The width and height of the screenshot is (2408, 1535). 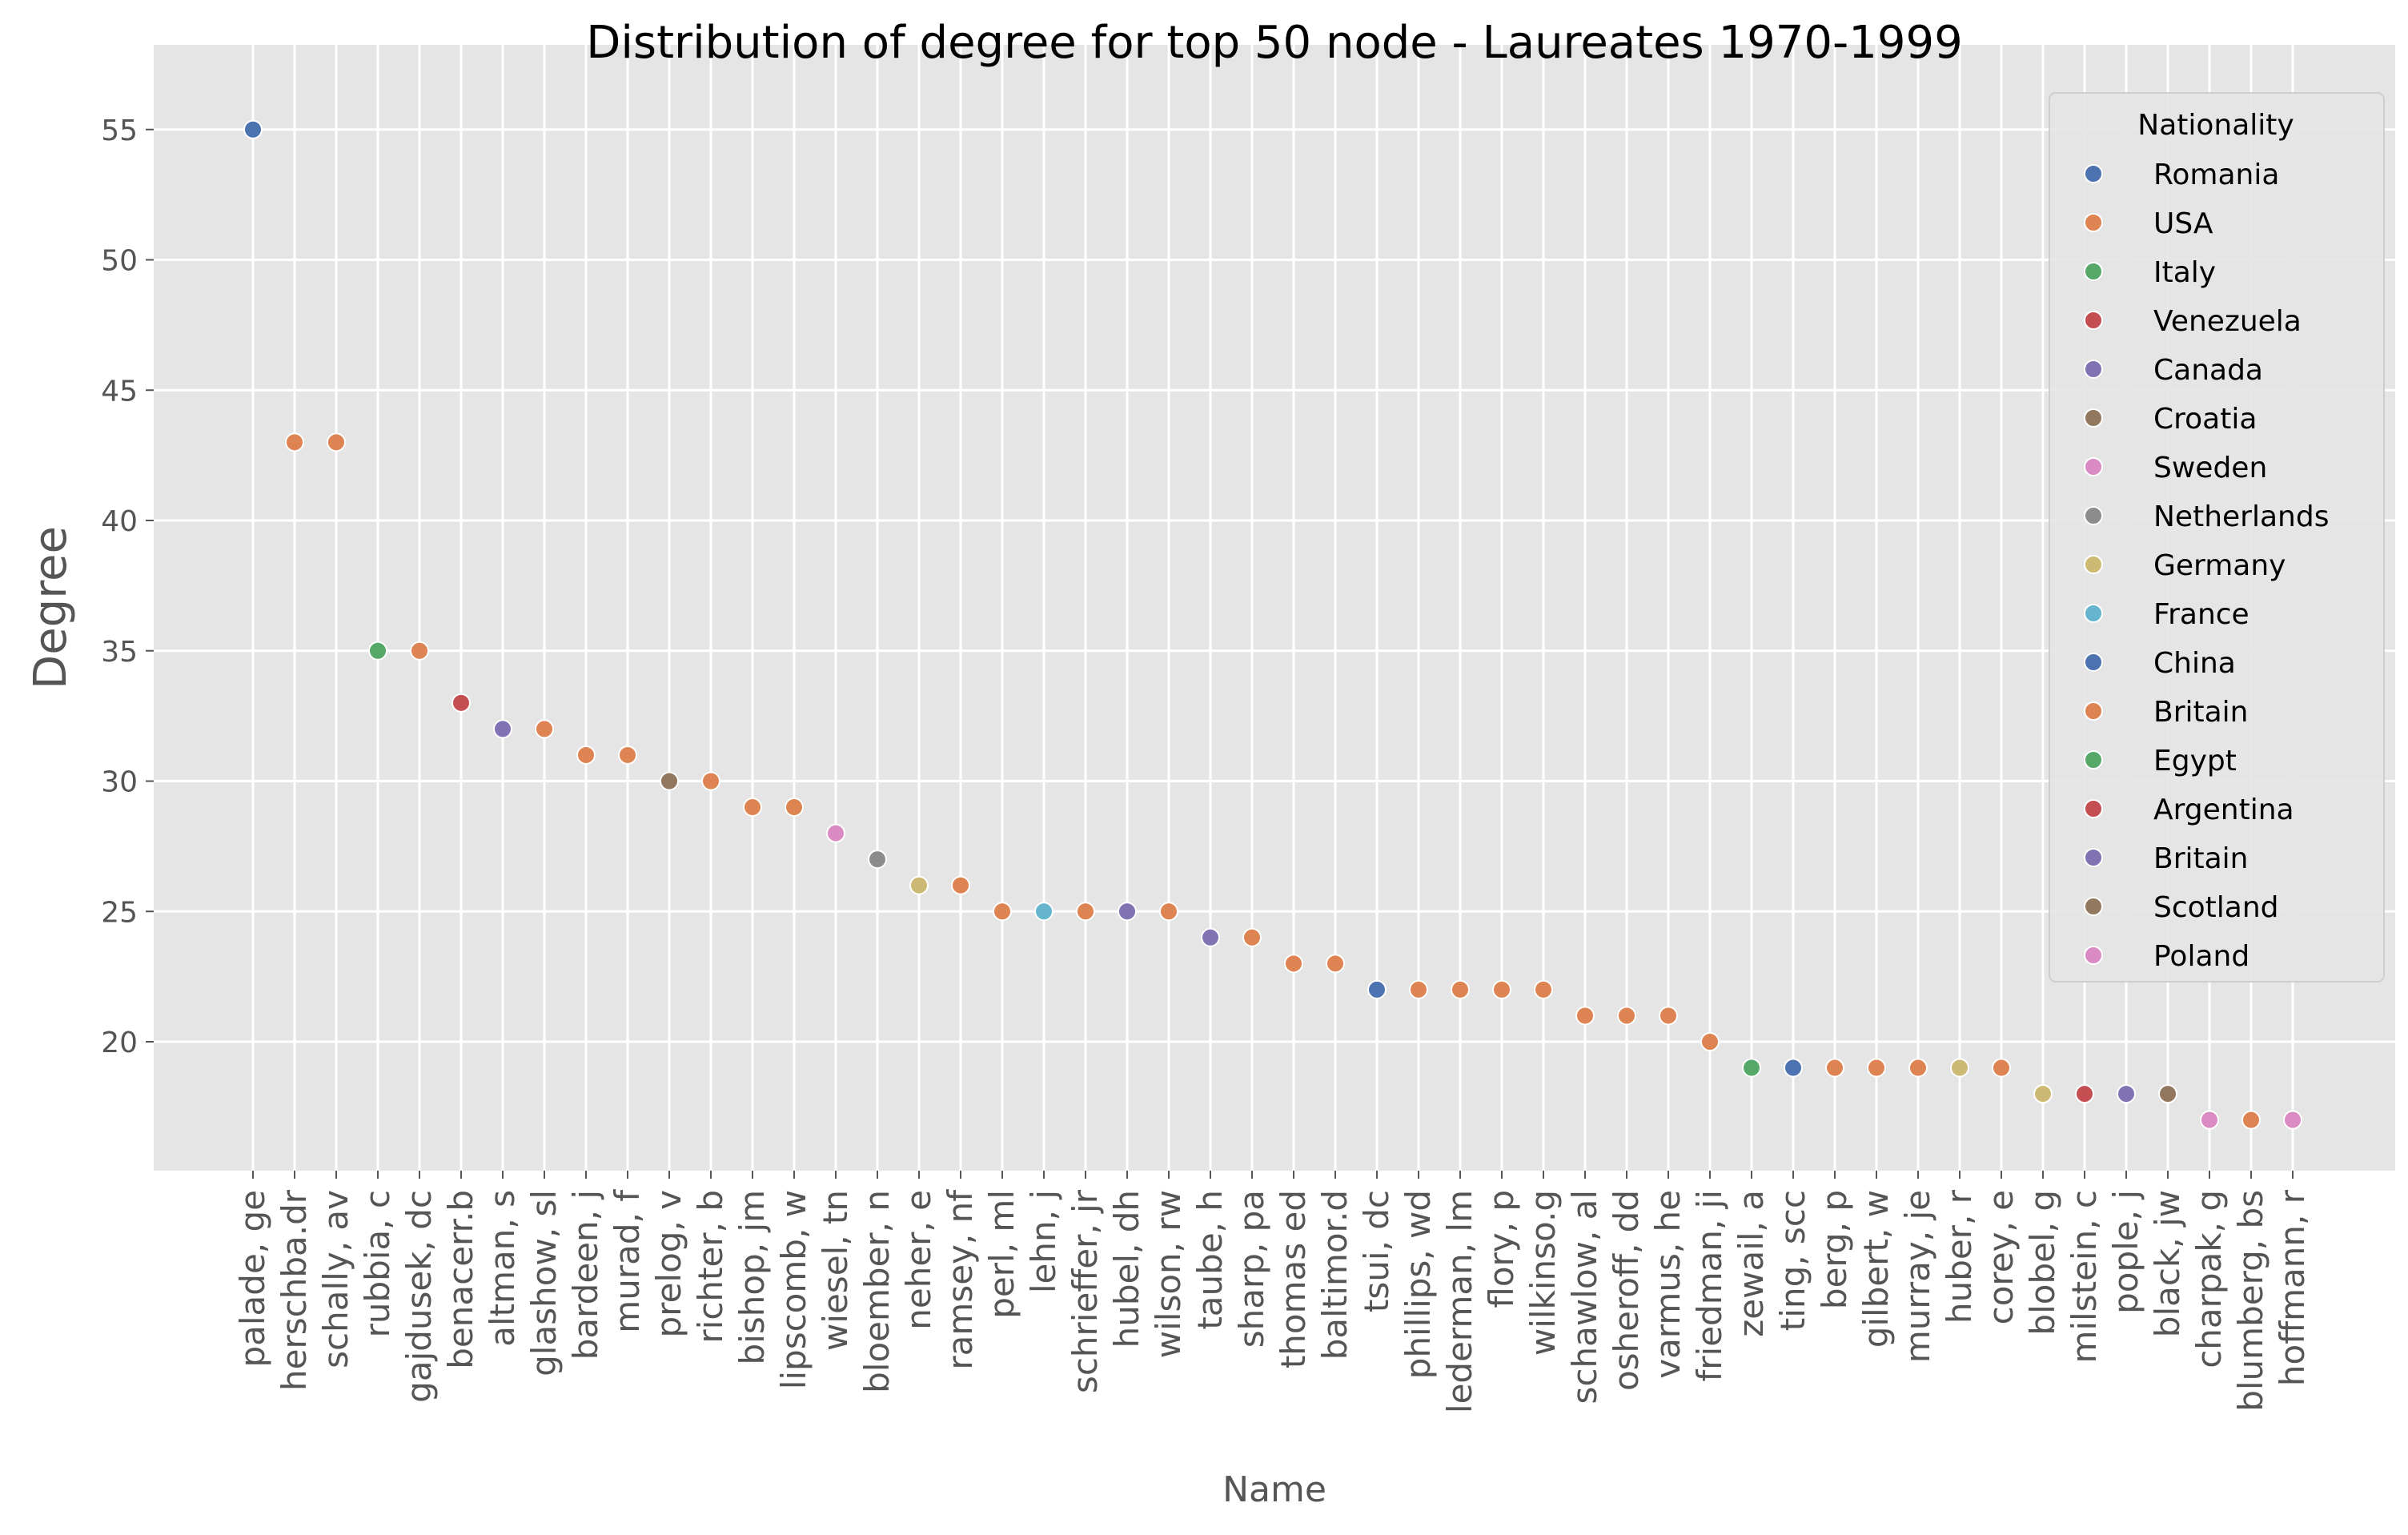 What do you see at coordinates (2208, 370) in the screenshot?
I see `legend-entry-label: Canada` at bounding box center [2208, 370].